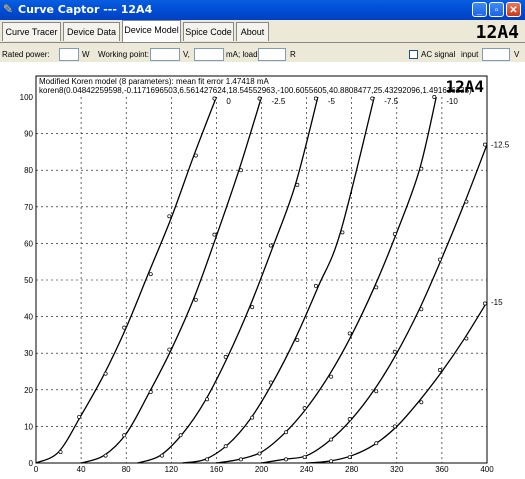 This screenshot has height=479, width=525. Describe the element at coordinates (217, 469) in the screenshot. I see `x-tick-label: 160` at that location.